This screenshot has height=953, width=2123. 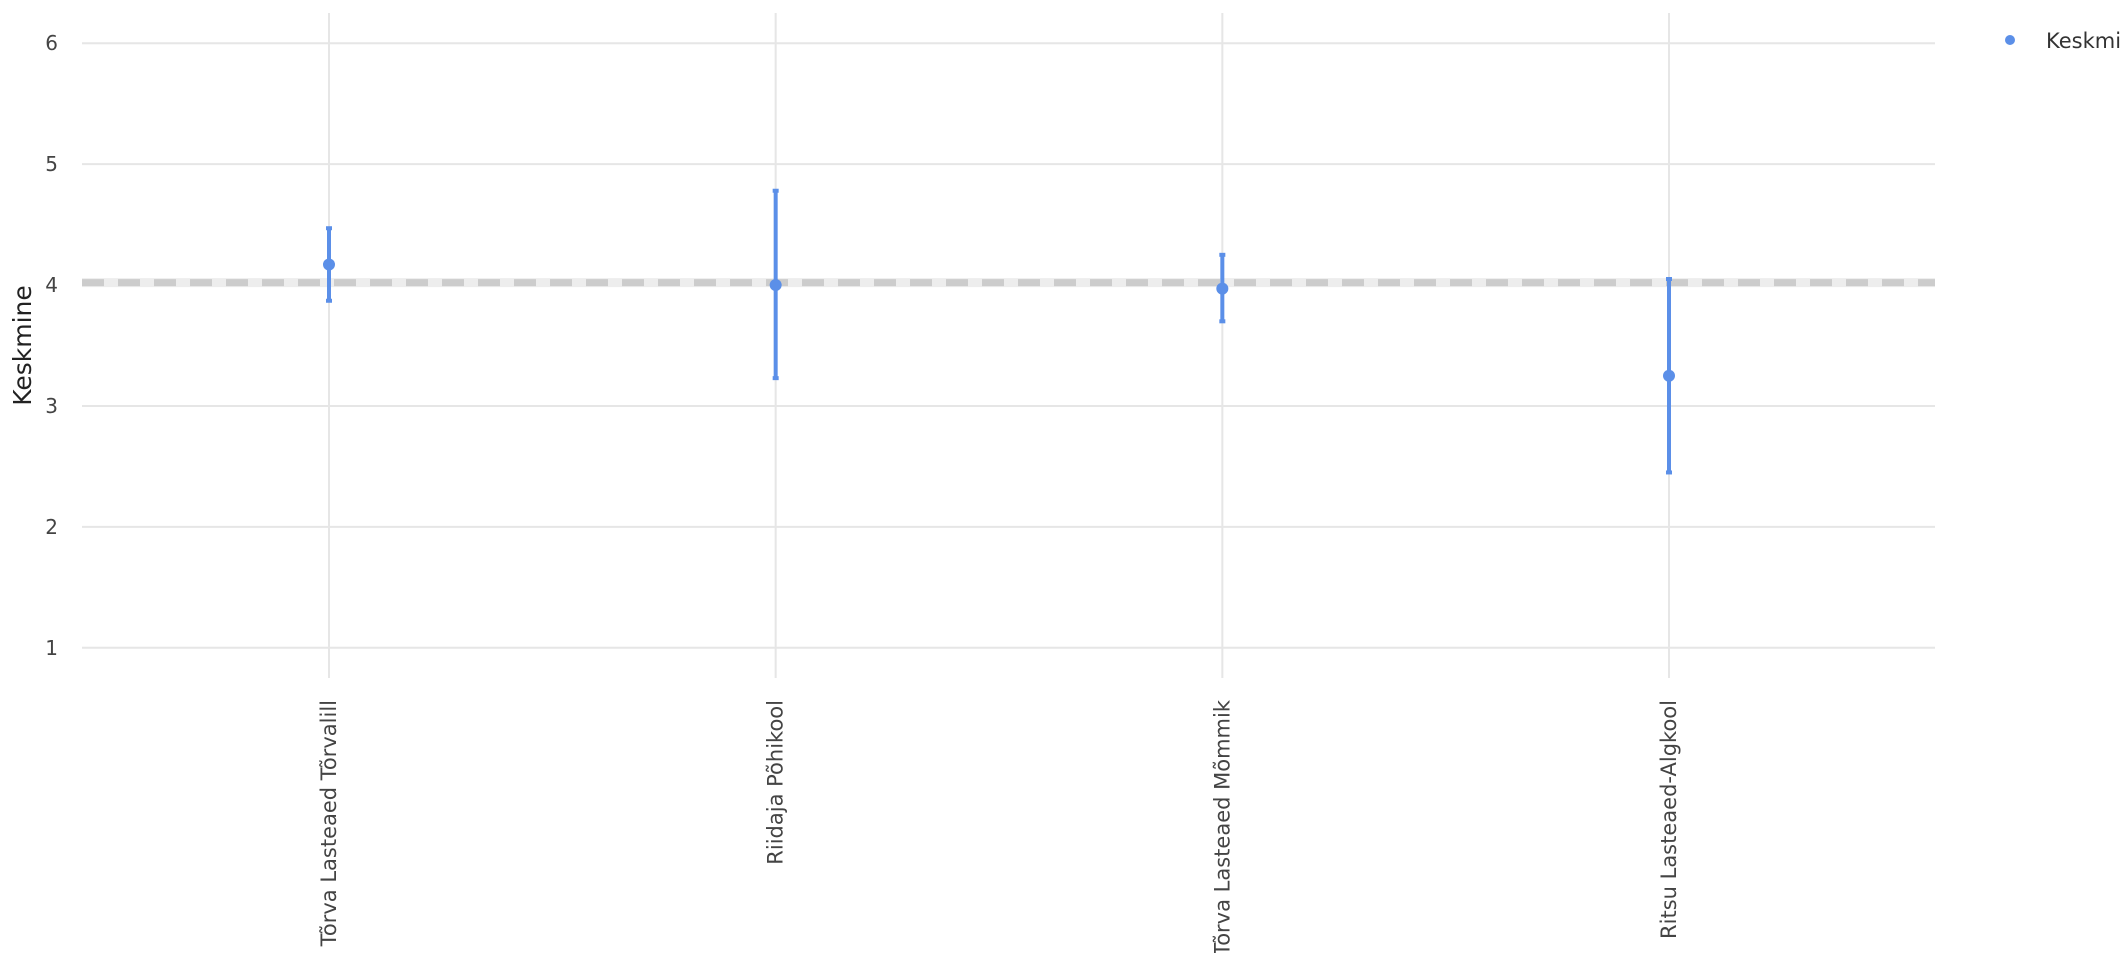 I want to click on y-tick-label: 2, so click(x=51, y=527).